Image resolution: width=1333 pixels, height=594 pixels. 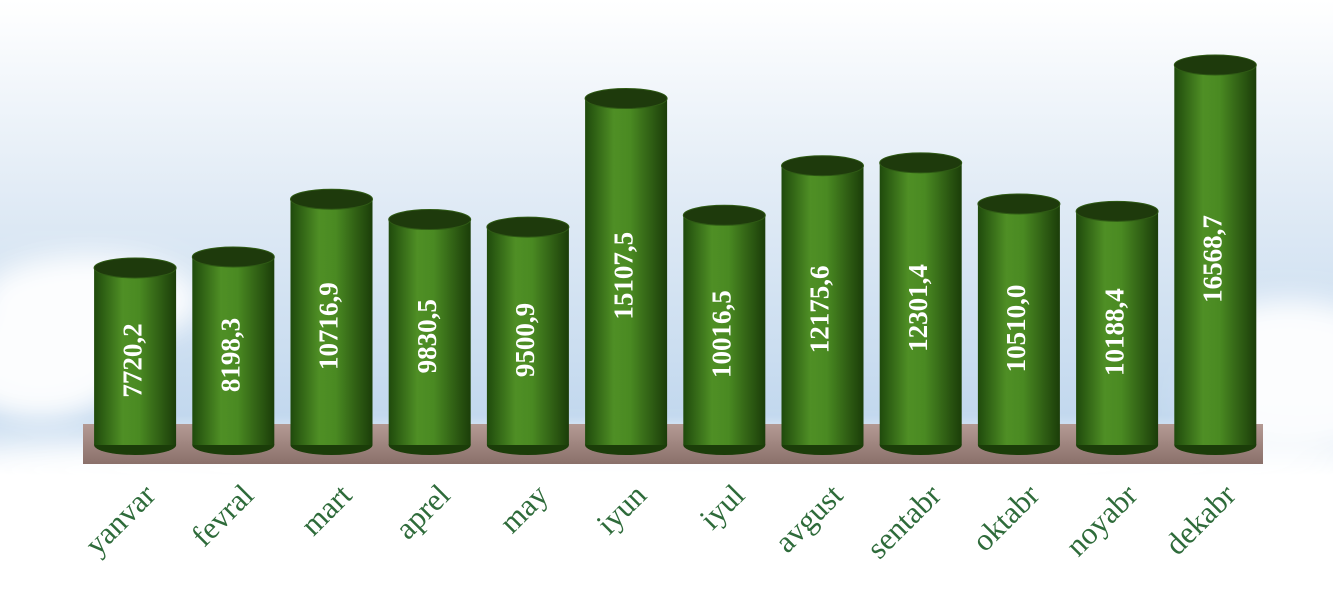 I want to click on data-label: 7720,2, so click(x=132, y=360).